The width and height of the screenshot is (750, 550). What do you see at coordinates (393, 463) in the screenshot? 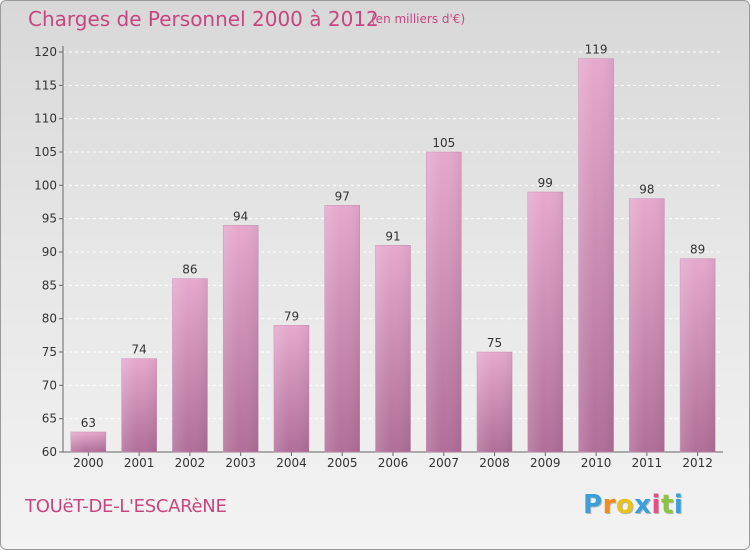
I see `x-tick-label: 2006` at bounding box center [393, 463].